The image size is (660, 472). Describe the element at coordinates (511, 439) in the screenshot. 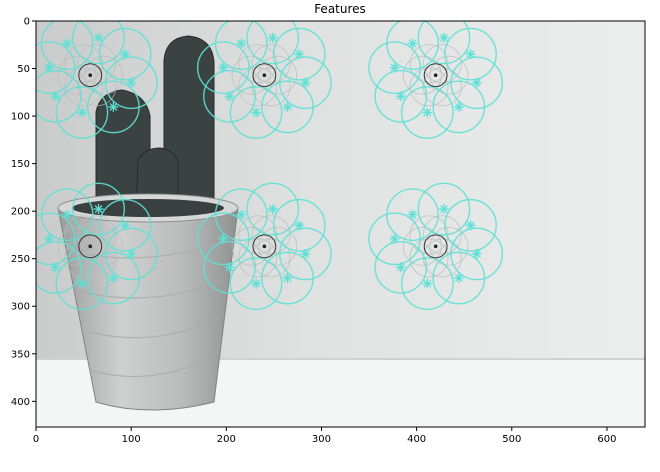

I see `x-tick-label: 500` at that location.